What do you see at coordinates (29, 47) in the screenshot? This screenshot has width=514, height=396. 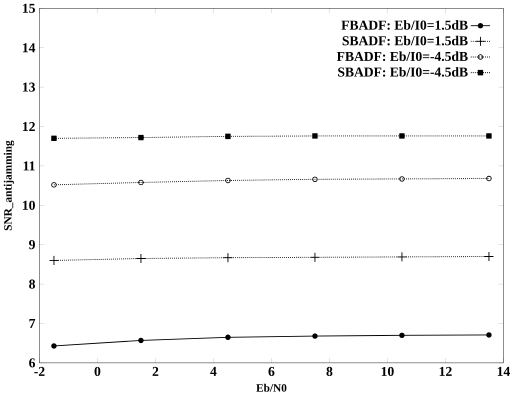 I see `y-tick-label: 14` at bounding box center [29, 47].